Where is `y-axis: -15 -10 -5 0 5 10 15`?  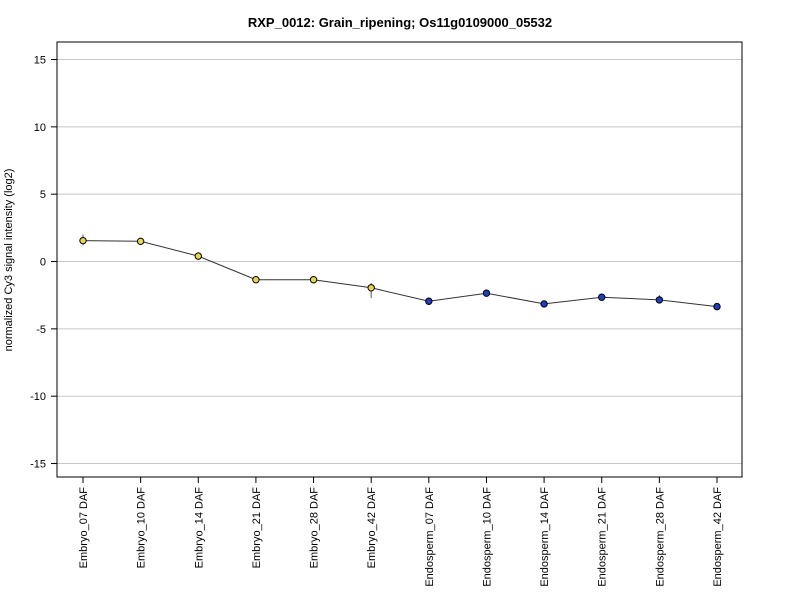
y-axis: -15 -10 -5 0 5 10 15 is located at coordinates (43, 263).